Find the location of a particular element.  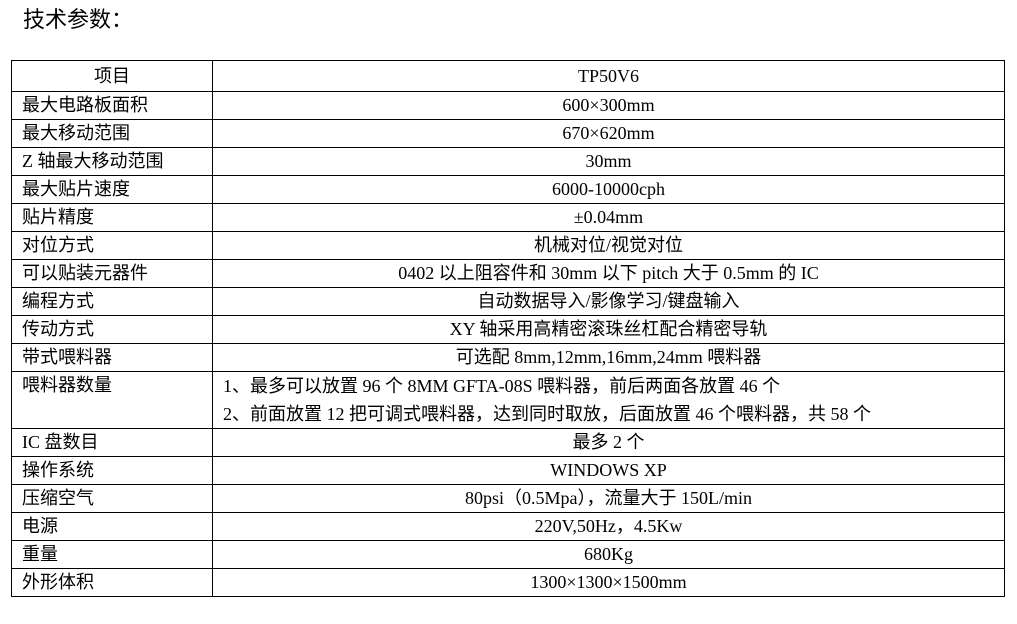

spec-value: 0402 以上阻容件和 30mm 以下 pitch 大于 0.5mm 的 IC is located at coordinates (608, 273).